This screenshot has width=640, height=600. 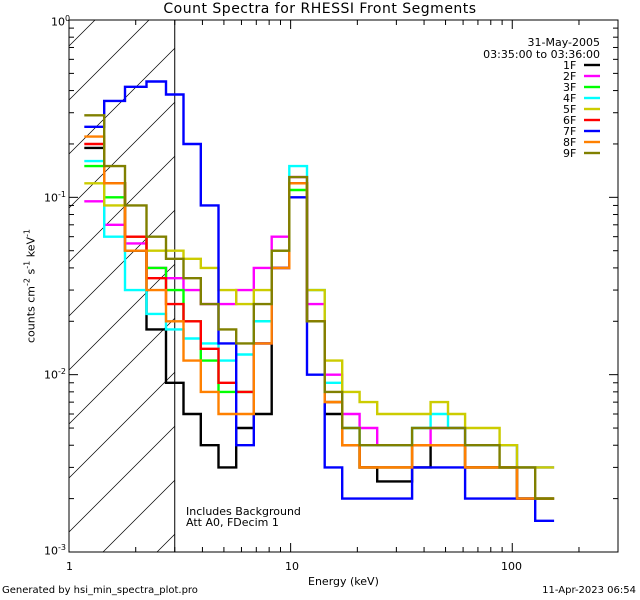 What do you see at coordinates (69, 566) in the screenshot?
I see `x-tick-label-1: 1` at bounding box center [69, 566].